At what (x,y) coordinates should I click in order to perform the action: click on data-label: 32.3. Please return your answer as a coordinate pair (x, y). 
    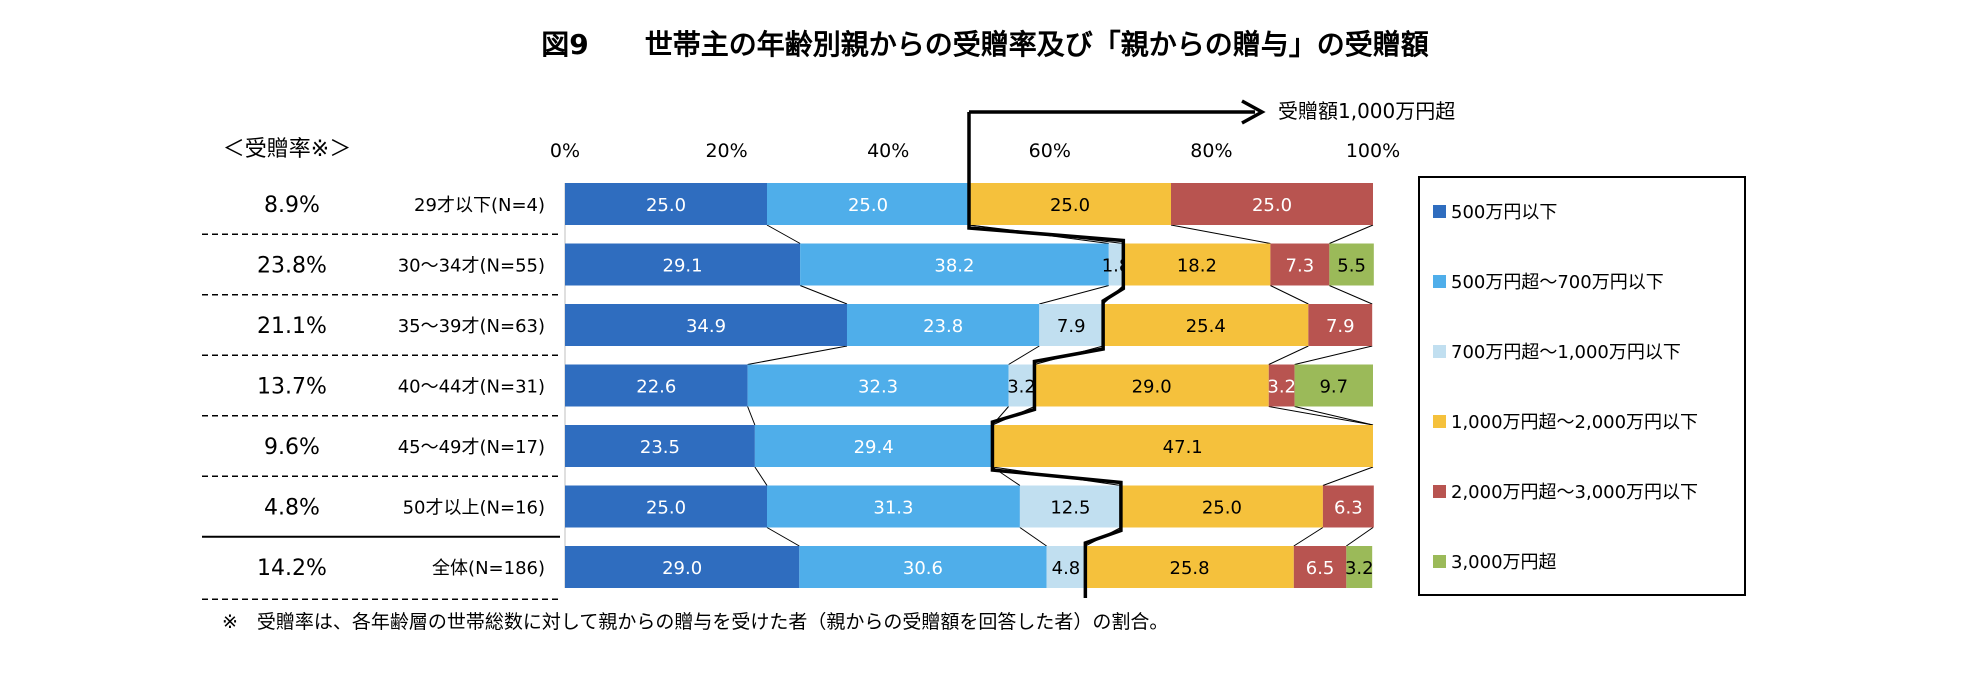
    Looking at the image, I should click on (878, 387).